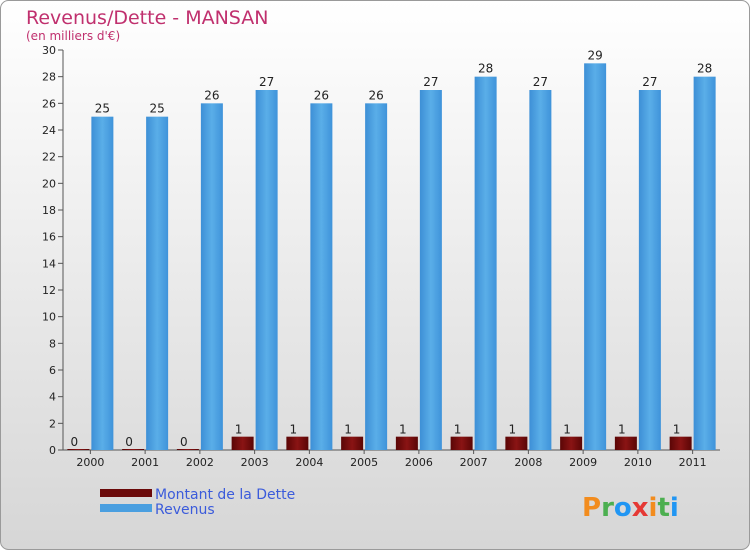 Image resolution: width=750 pixels, height=550 pixels. I want to click on chart-title: Revenus/Dette - MANSAN, so click(147, 18).